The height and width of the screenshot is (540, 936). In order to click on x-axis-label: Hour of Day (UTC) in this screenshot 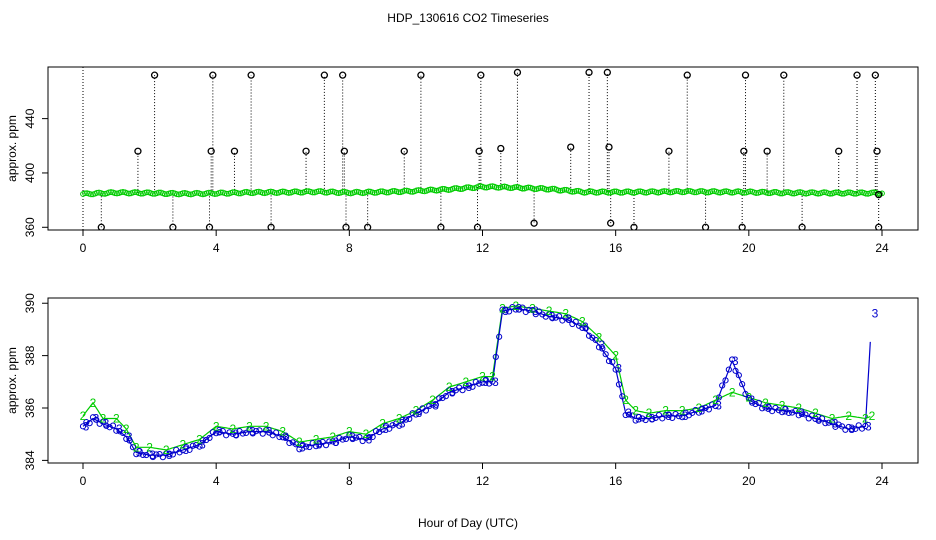, I will do `click(468, 523)`.